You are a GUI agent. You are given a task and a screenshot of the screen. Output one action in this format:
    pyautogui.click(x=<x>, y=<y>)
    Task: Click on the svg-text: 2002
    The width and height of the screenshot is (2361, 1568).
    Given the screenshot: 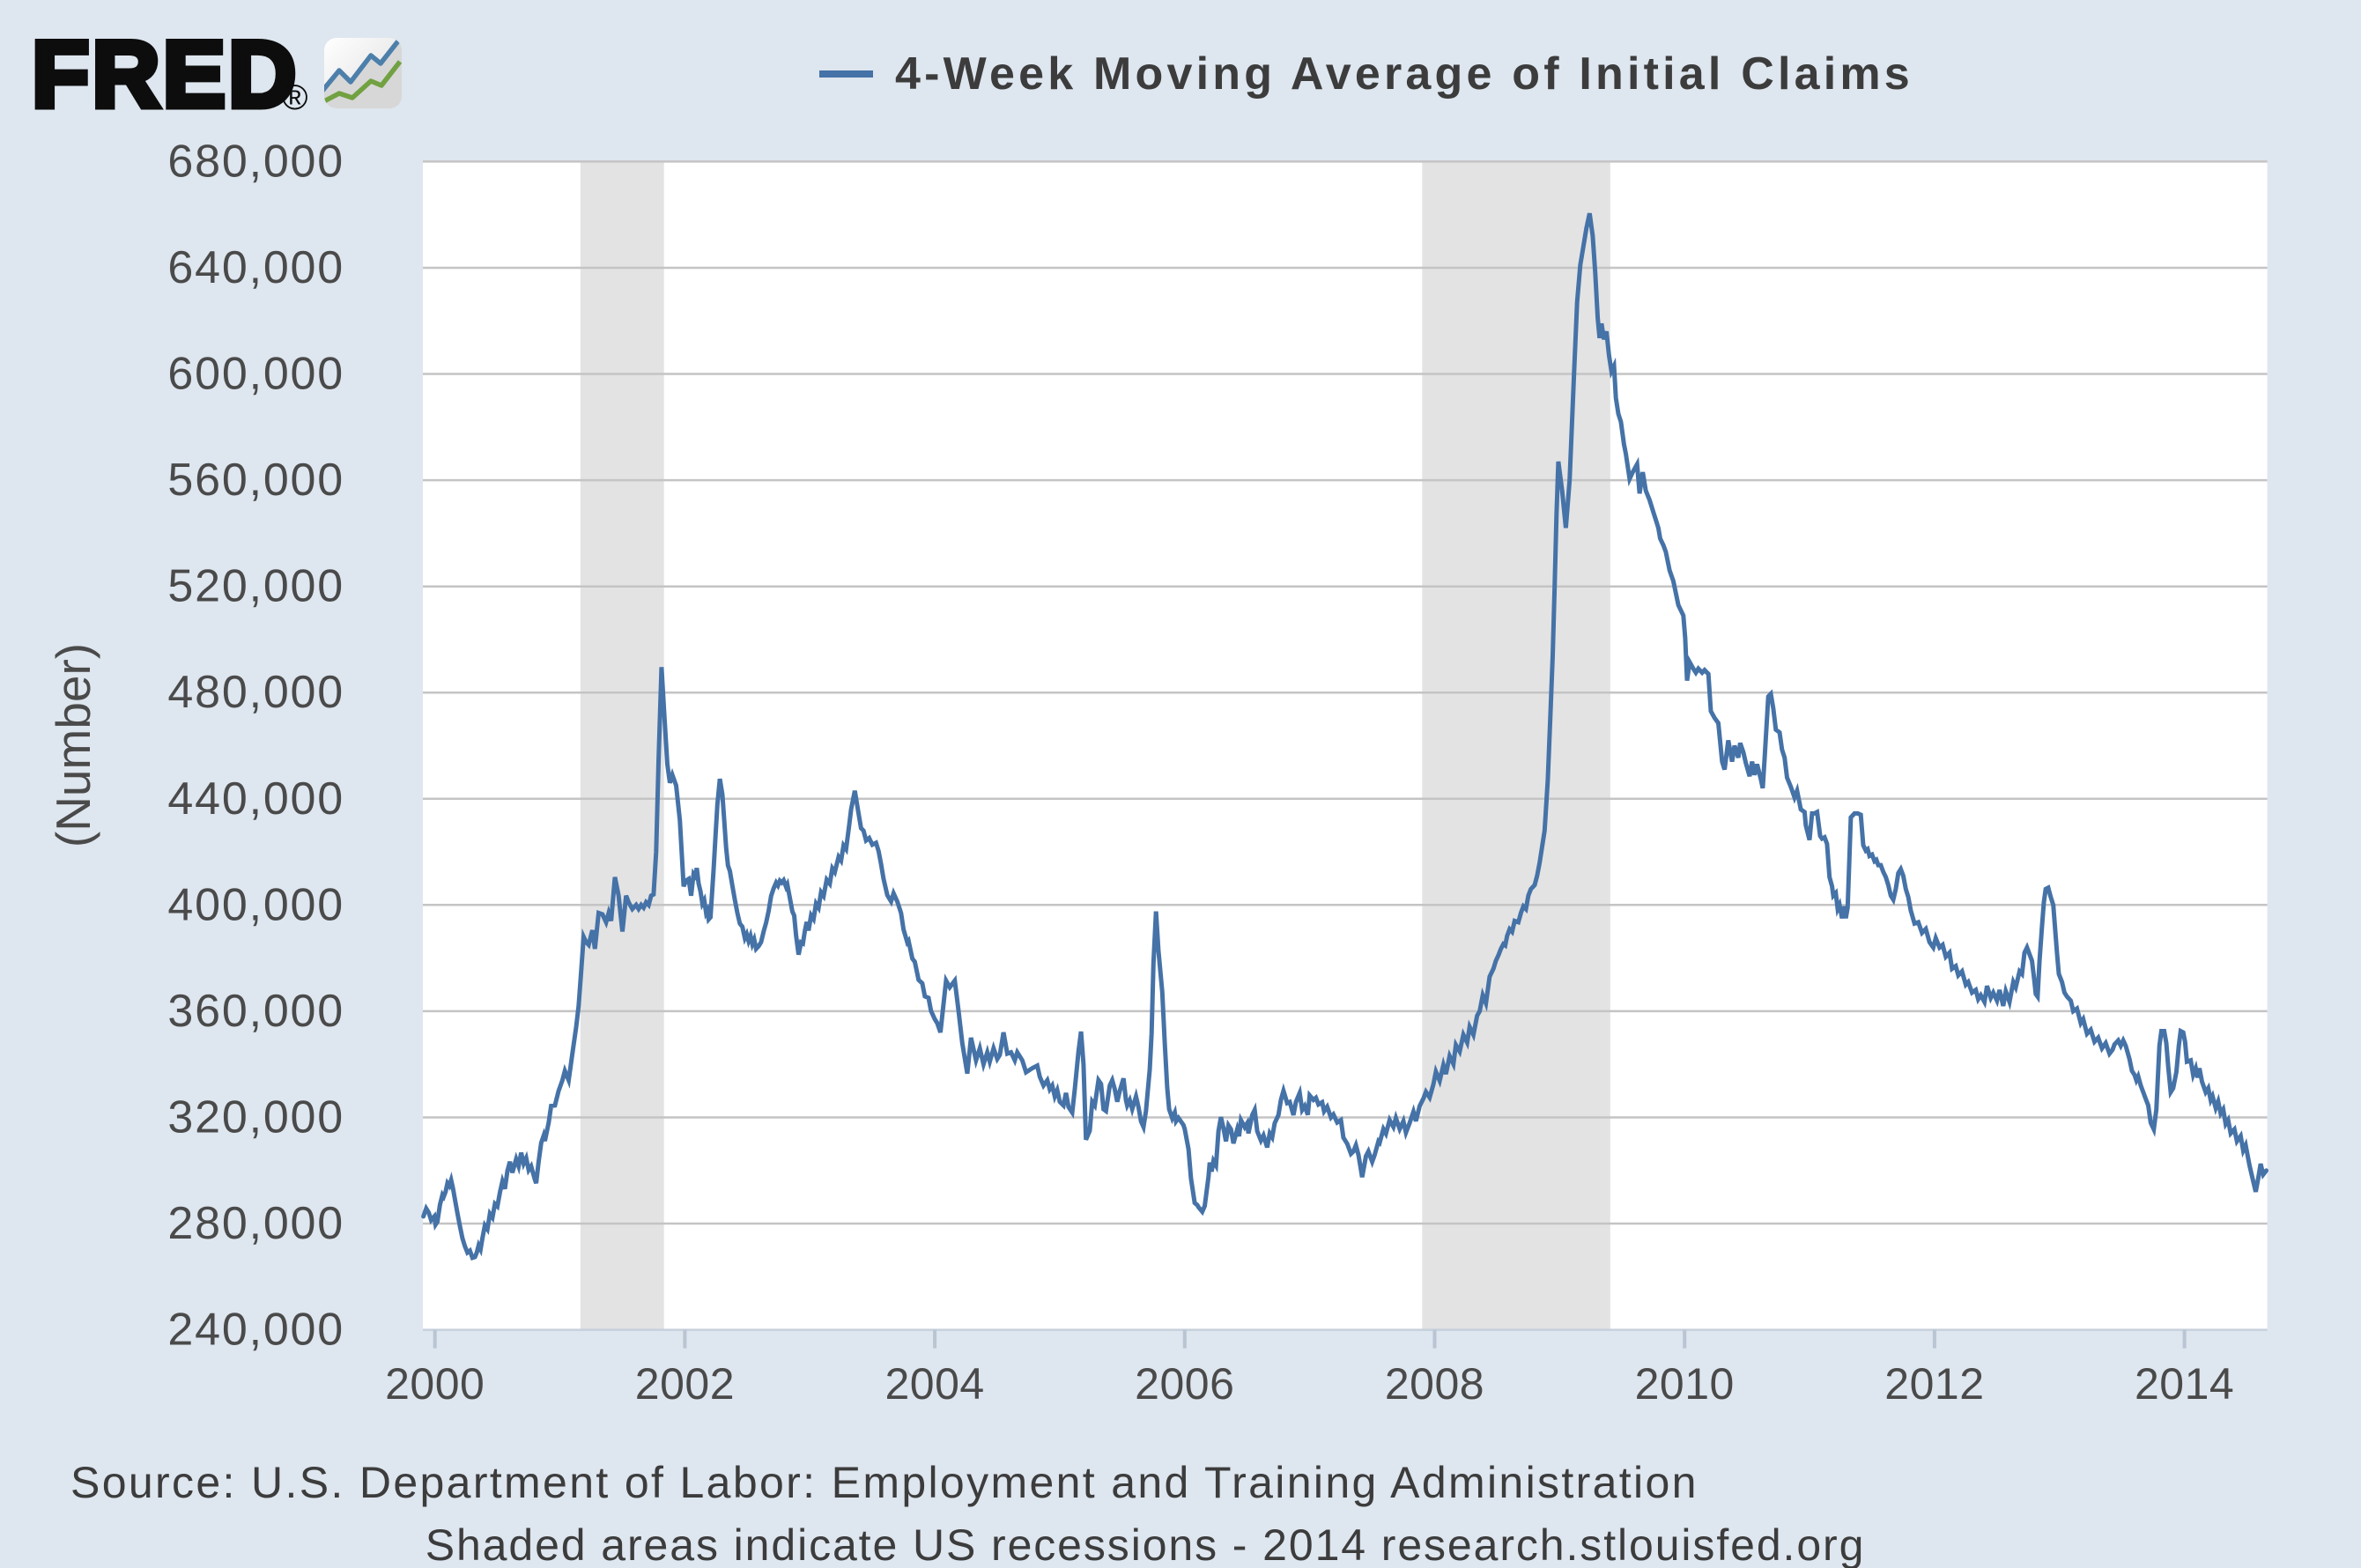 What is the action you would take?
    pyautogui.click(x=685, y=1384)
    